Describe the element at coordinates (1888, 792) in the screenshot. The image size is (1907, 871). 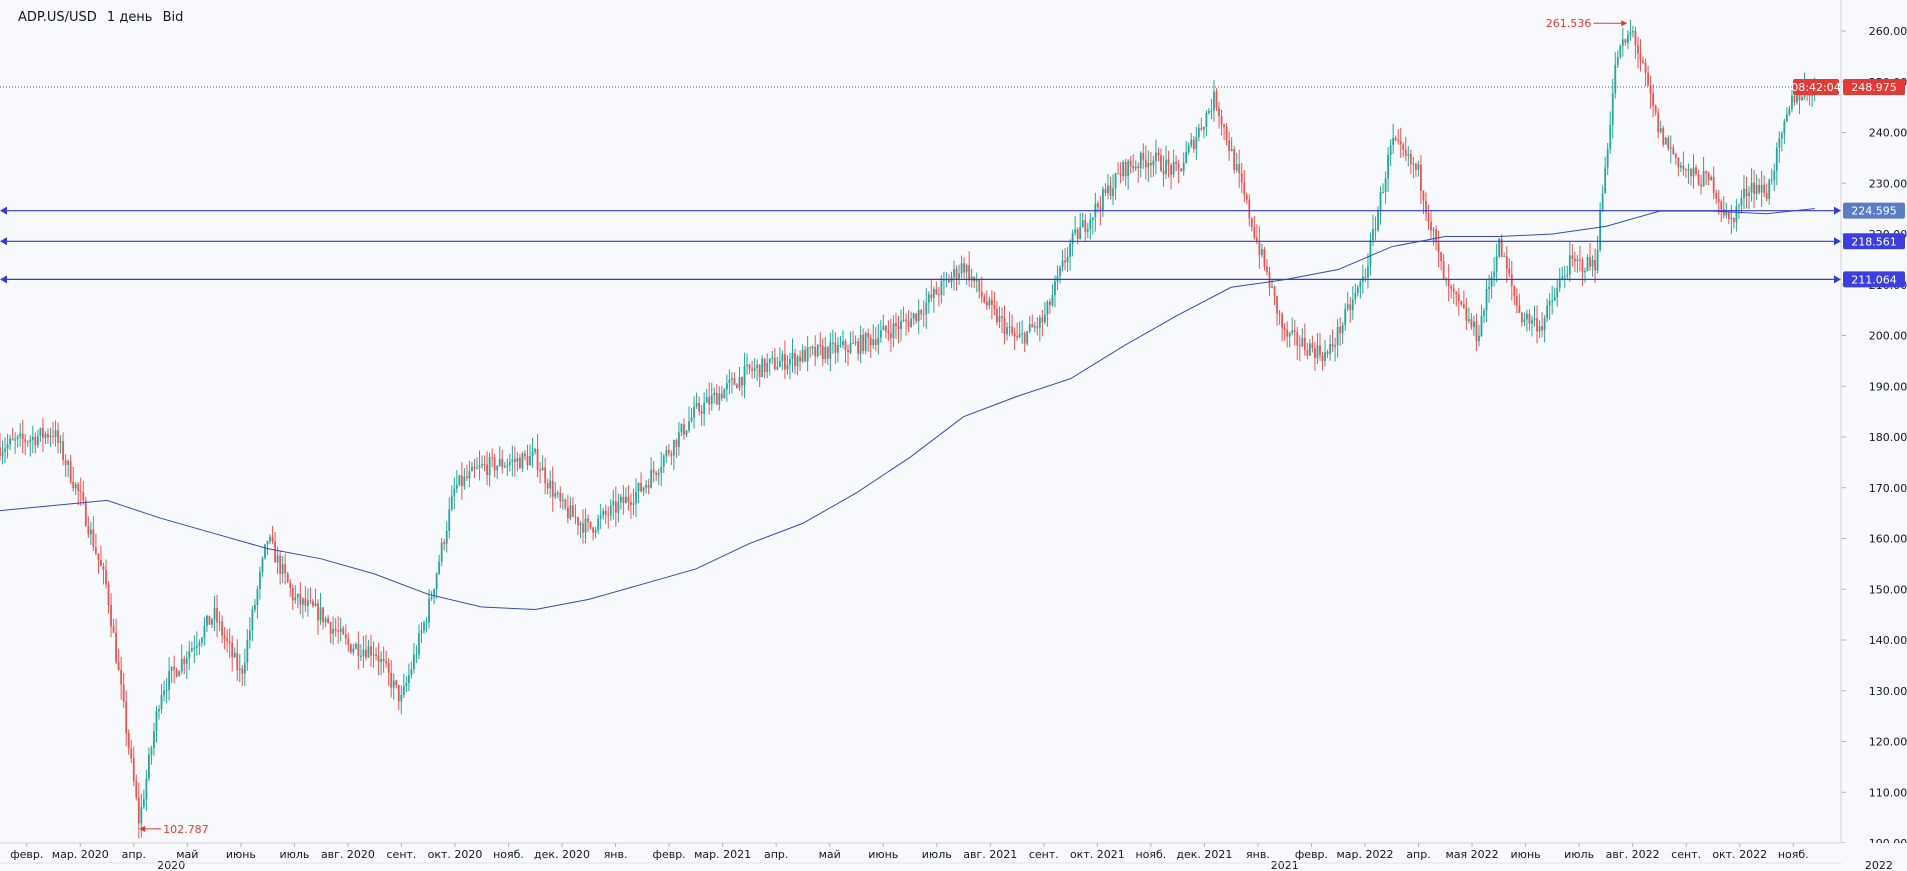
I see `y-tick-label: 110.00` at that location.